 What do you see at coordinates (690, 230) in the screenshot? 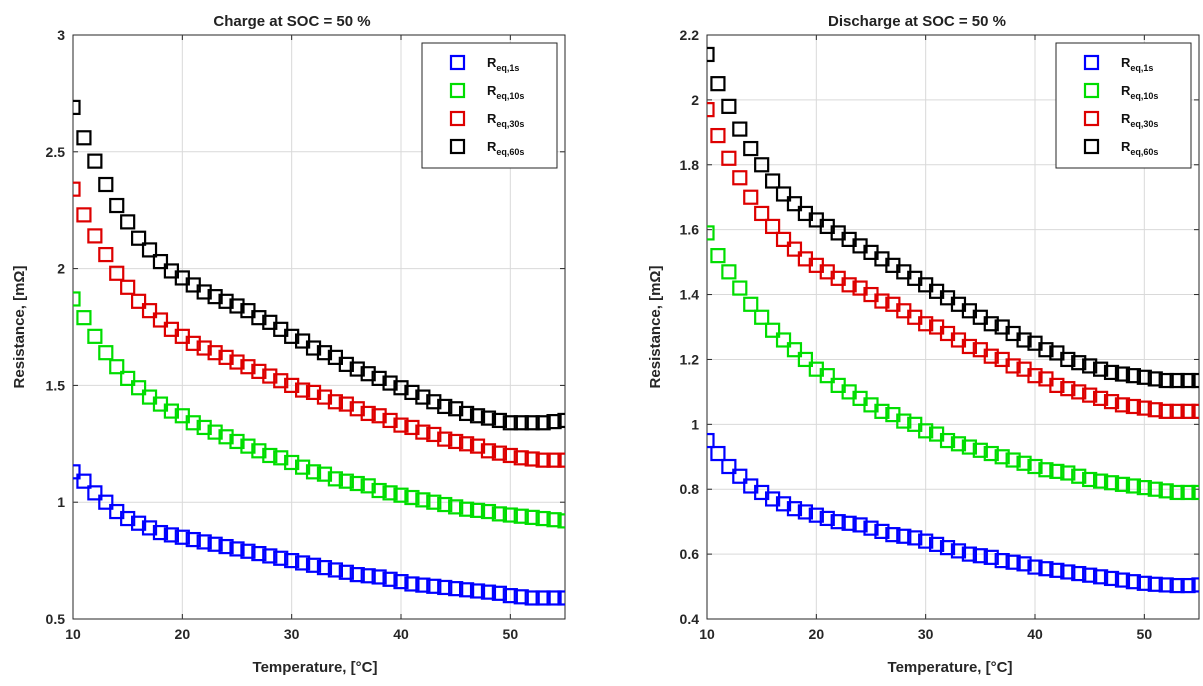
I see `y-tick-label: 1.6` at bounding box center [690, 230].